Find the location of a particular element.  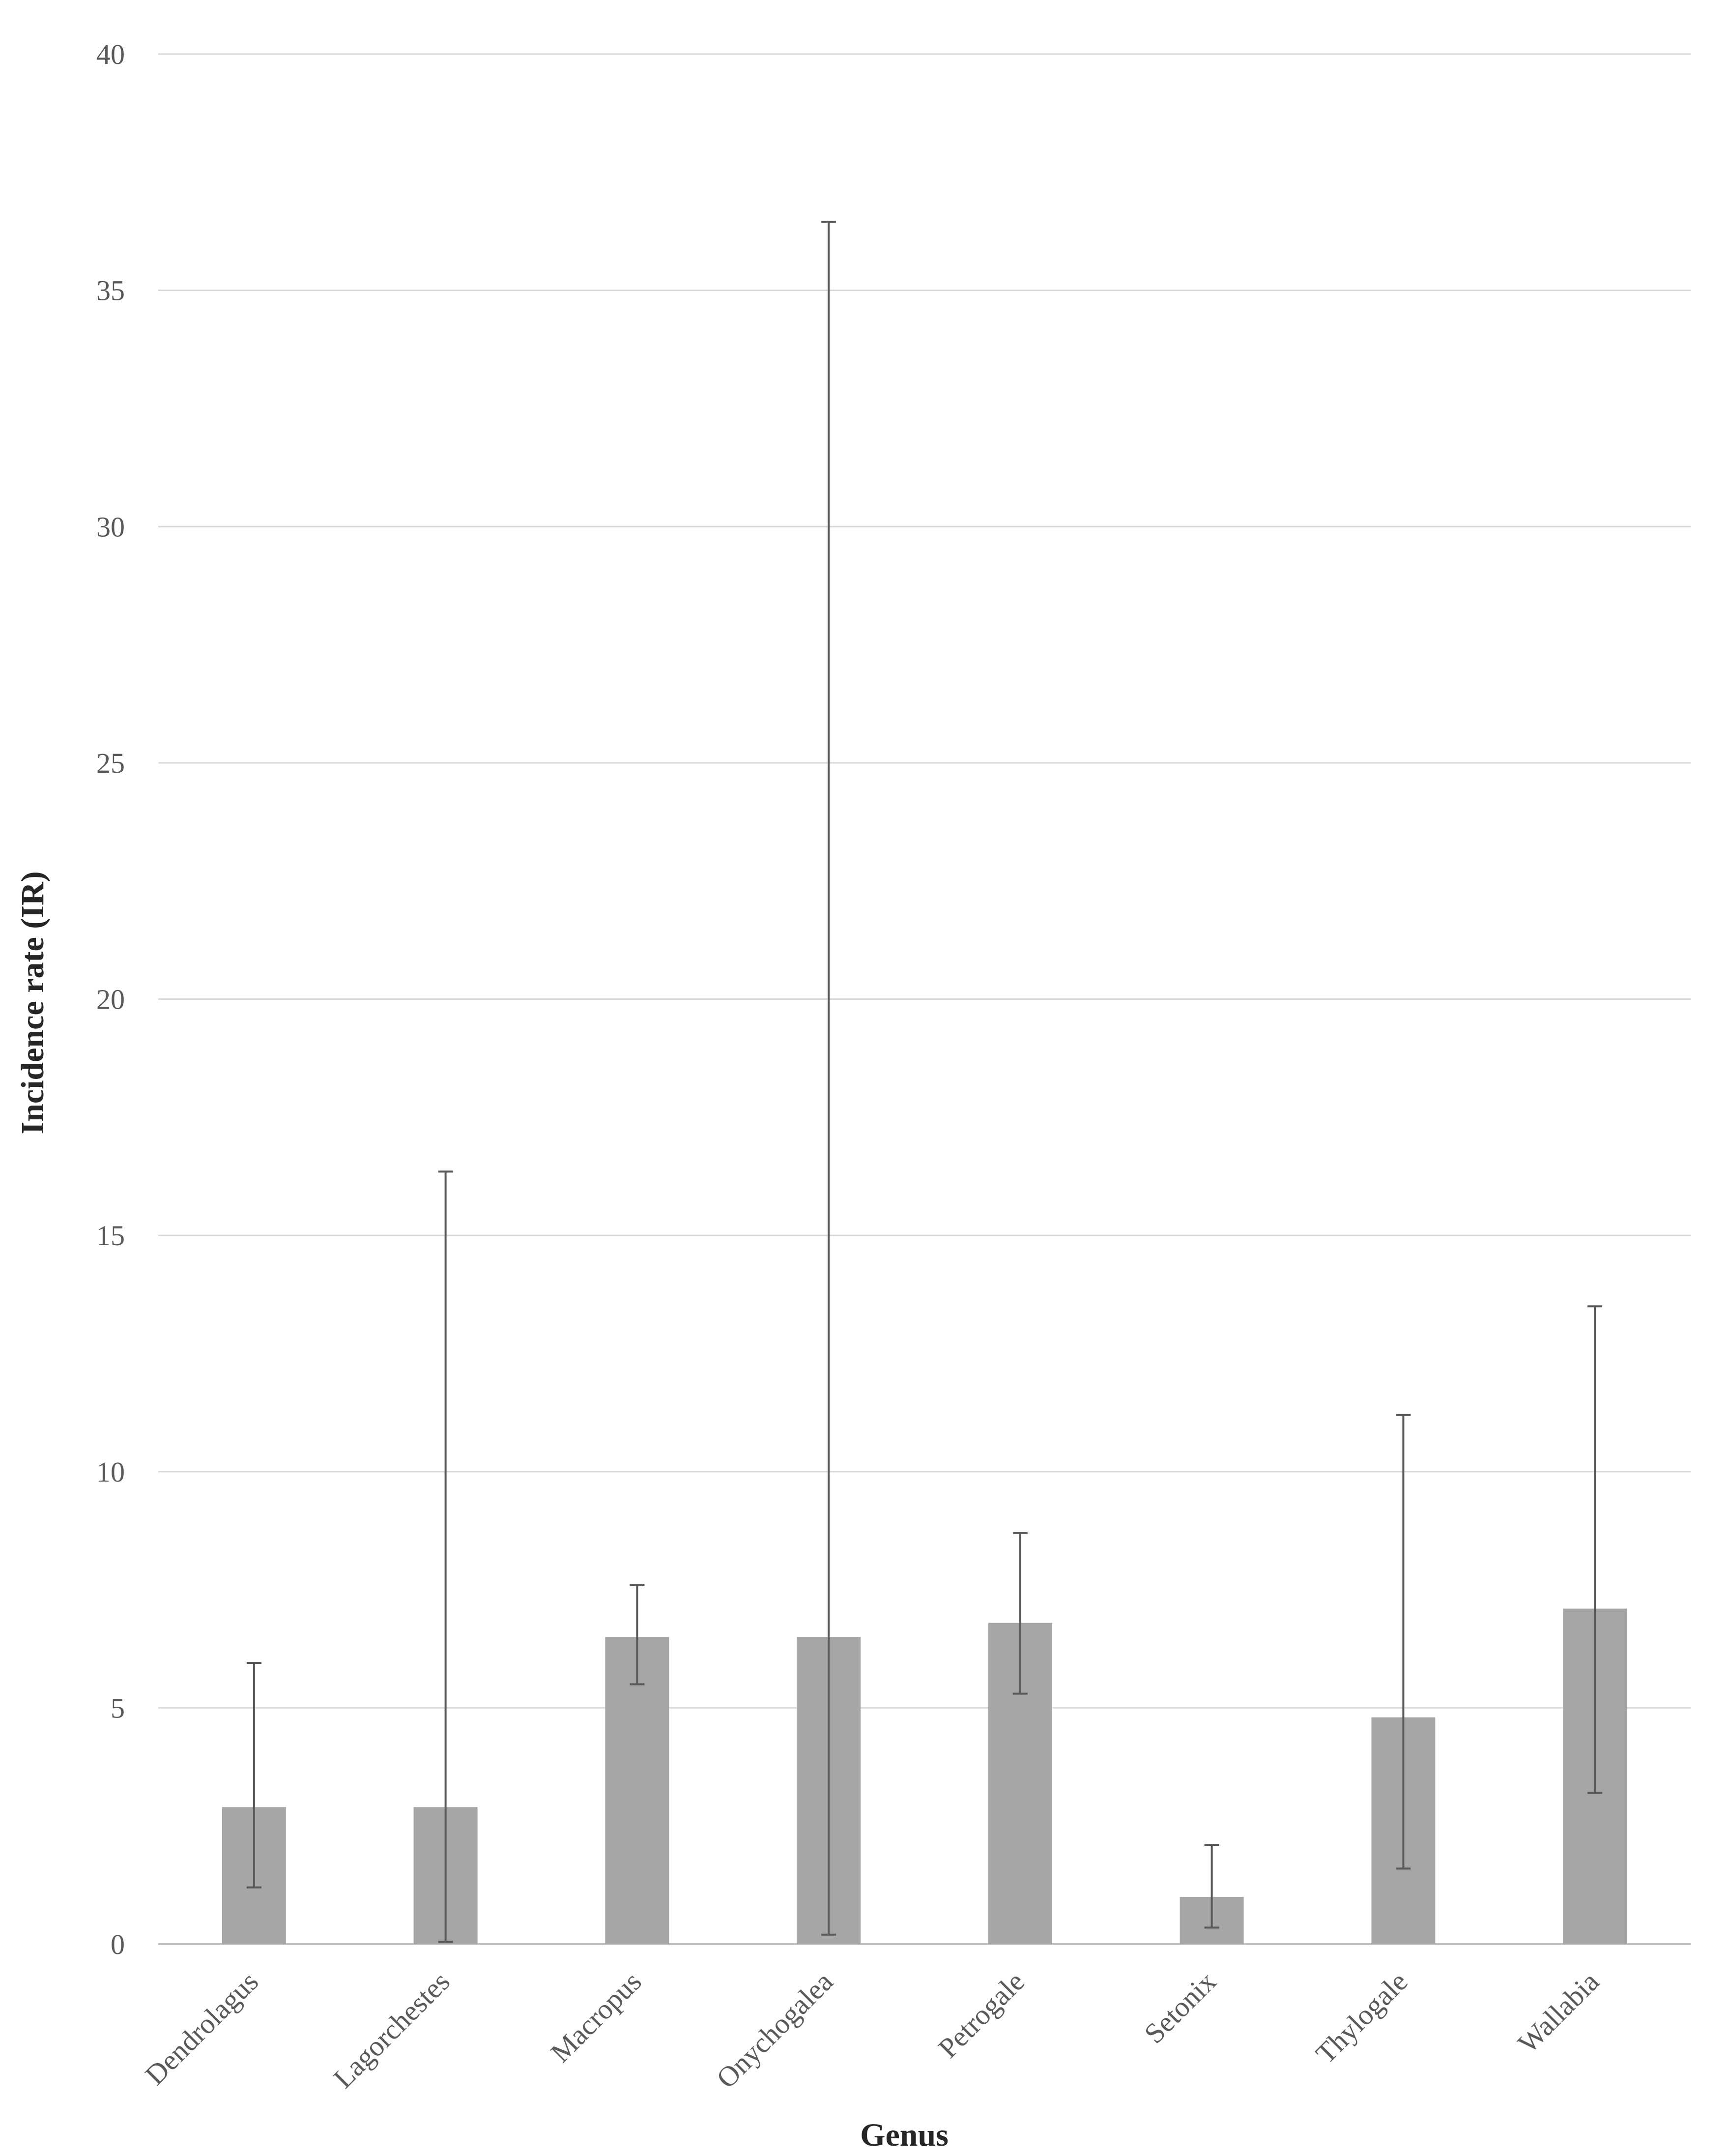

y-tick-label: 25 is located at coordinates (110, 763).